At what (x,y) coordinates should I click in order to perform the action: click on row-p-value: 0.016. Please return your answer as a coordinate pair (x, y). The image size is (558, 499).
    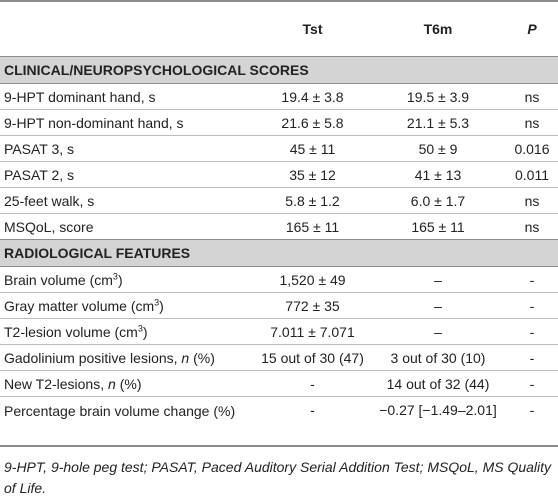
    Looking at the image, I should click on (532, 148).